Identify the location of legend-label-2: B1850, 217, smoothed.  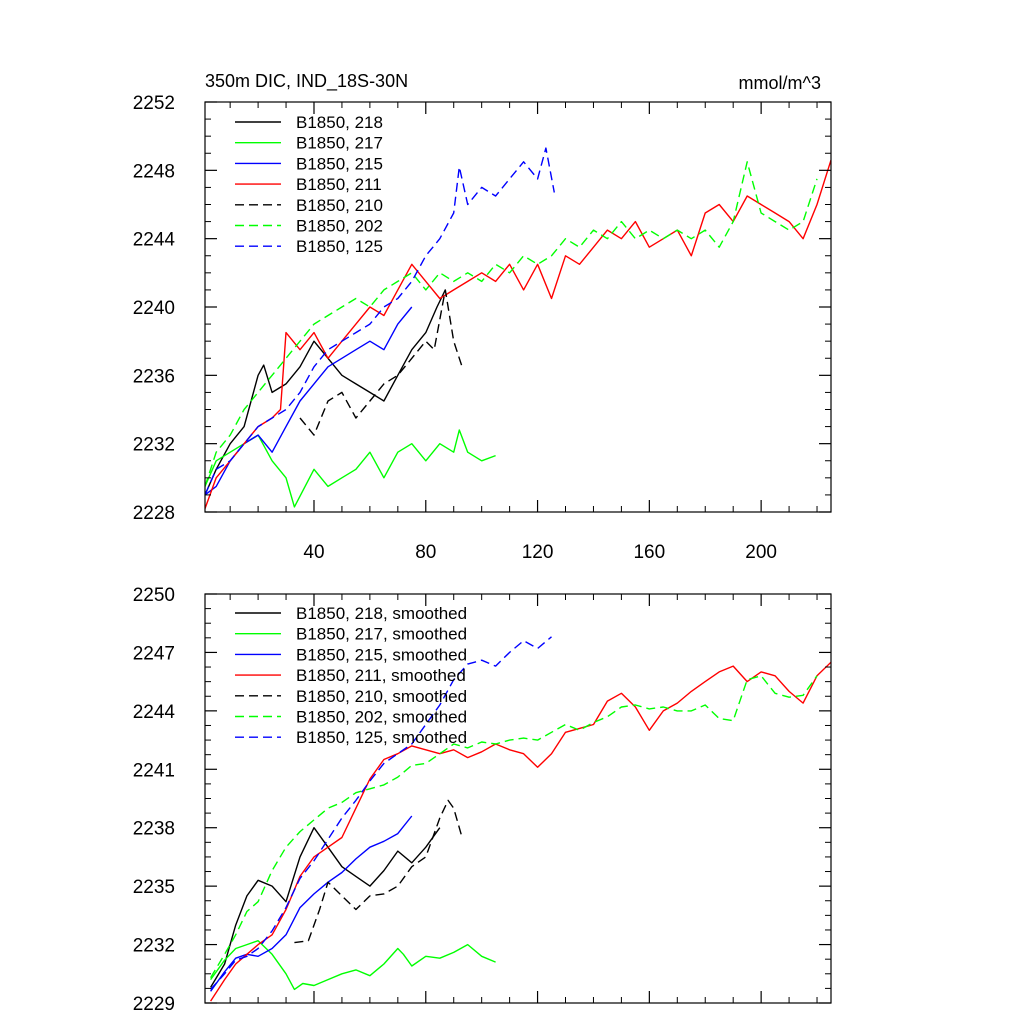
(381, 634).